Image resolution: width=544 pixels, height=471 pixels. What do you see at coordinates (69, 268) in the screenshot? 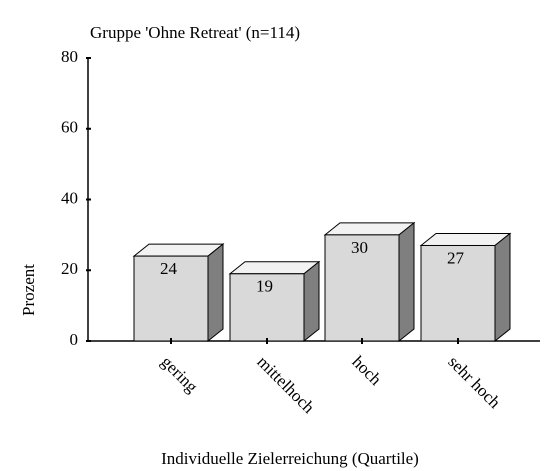
I see `y-tick-label: 20` at bounding box center [69, 268].